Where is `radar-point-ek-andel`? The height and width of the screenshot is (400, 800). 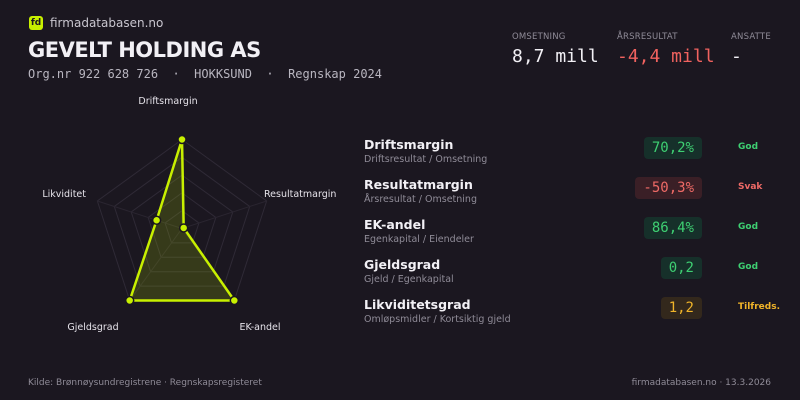
radar-point-ek-andel is located at coordinates (234, 300).